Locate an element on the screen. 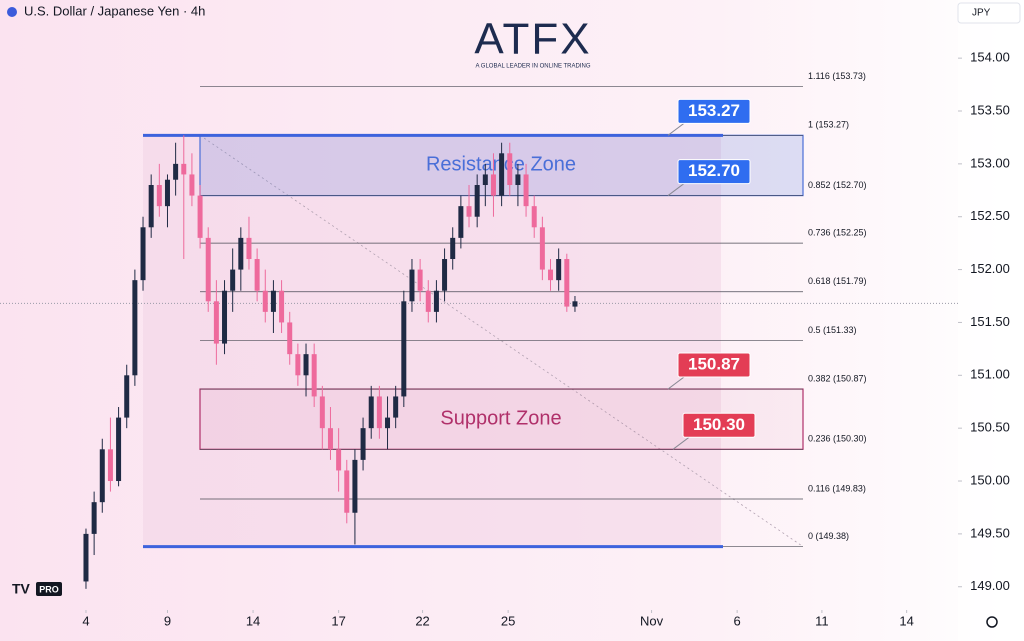  currency-box is located at coordinates (989, 13).